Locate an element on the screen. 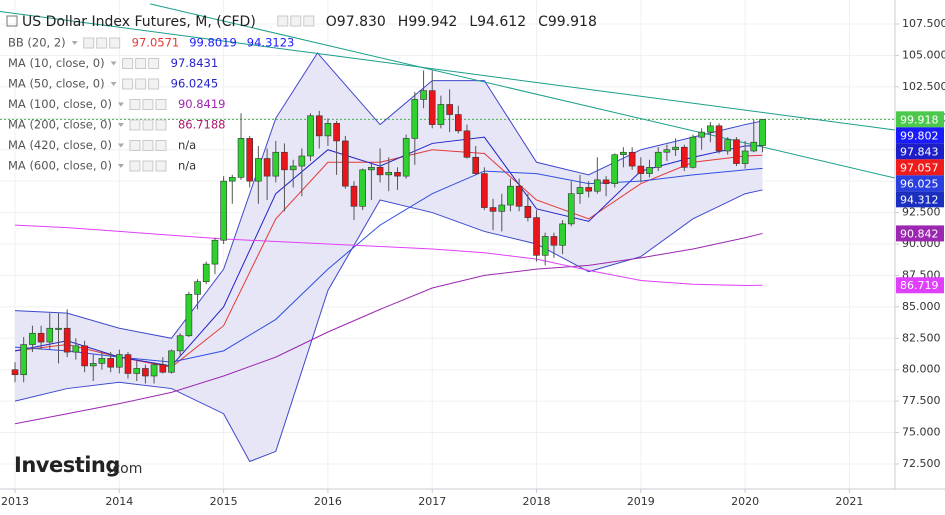 This screenshot has width=945, height=515. indicator-name: MA (10, close, 0) is located at coordinates (56, 63).